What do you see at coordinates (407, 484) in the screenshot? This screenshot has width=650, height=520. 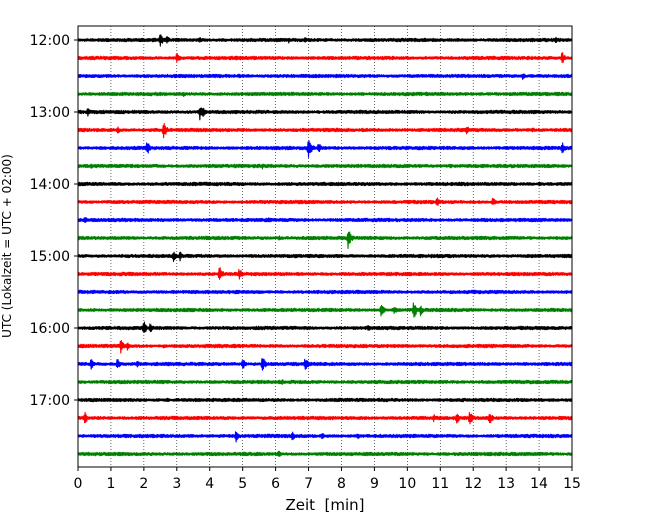 I see `x-tick-label-10: 10` at bounding box center [407, 484].